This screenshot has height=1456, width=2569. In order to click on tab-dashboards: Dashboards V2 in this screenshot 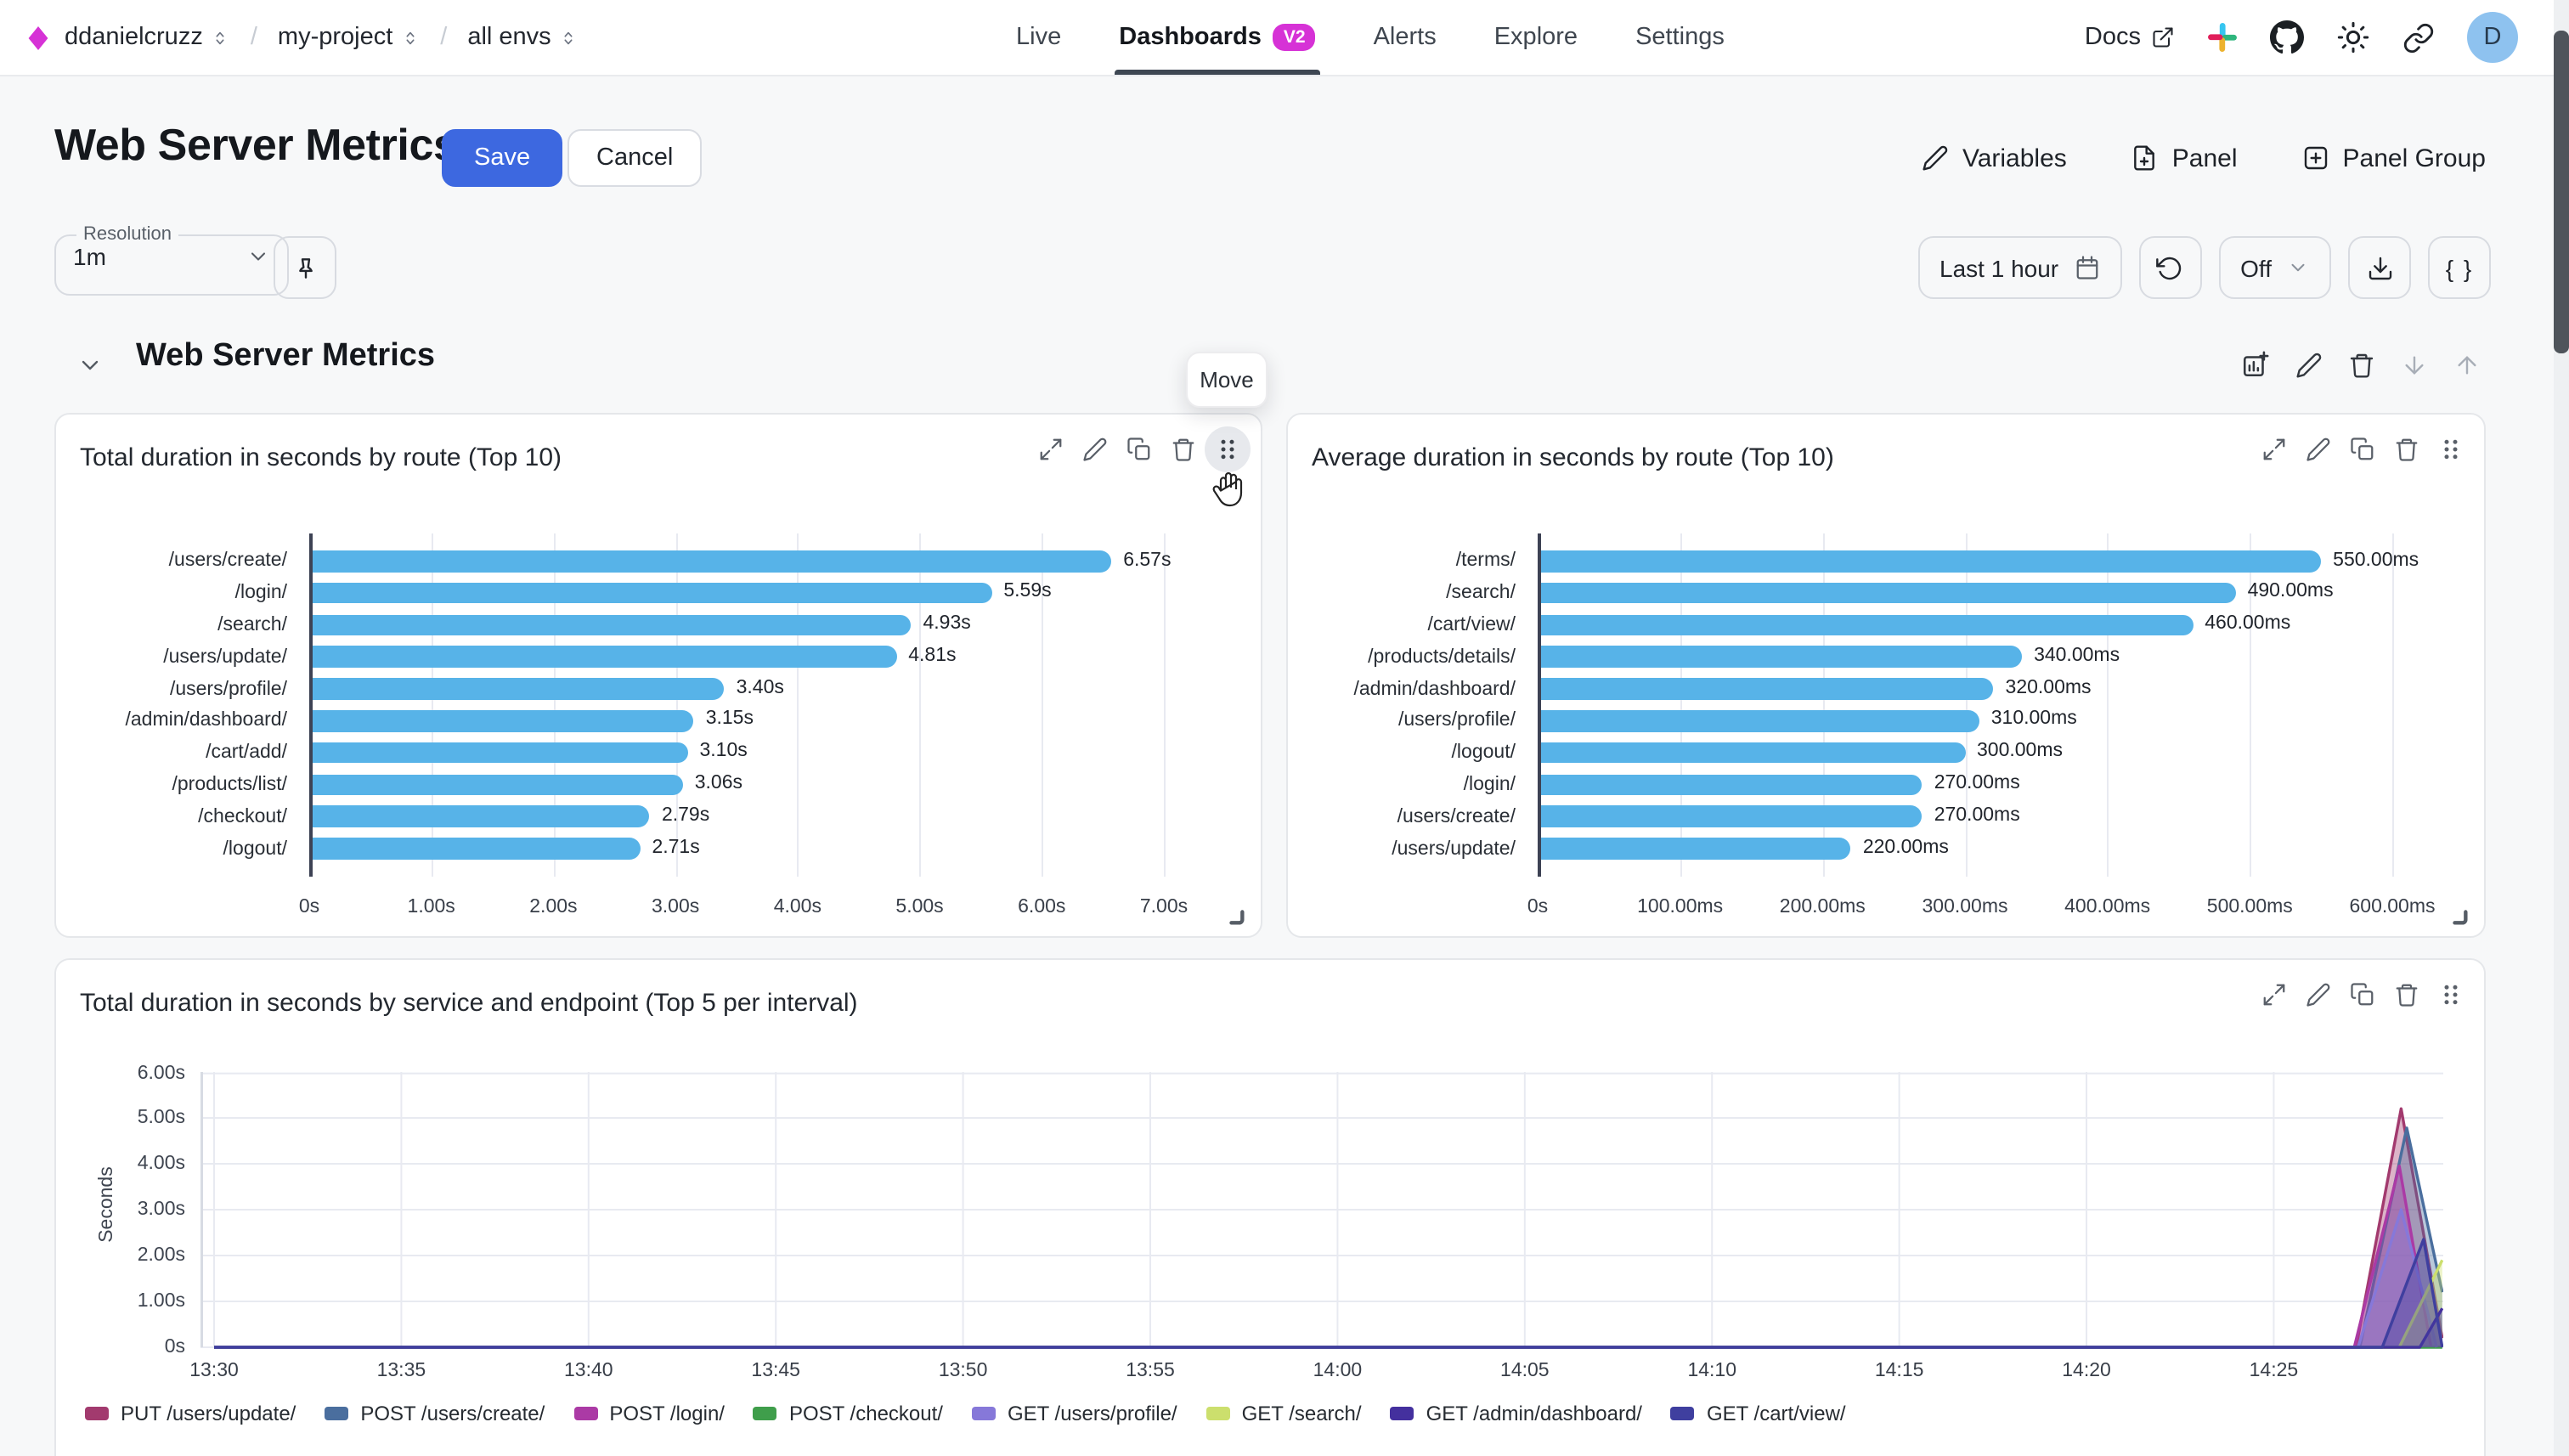, I will do `click(1217, 38)`.